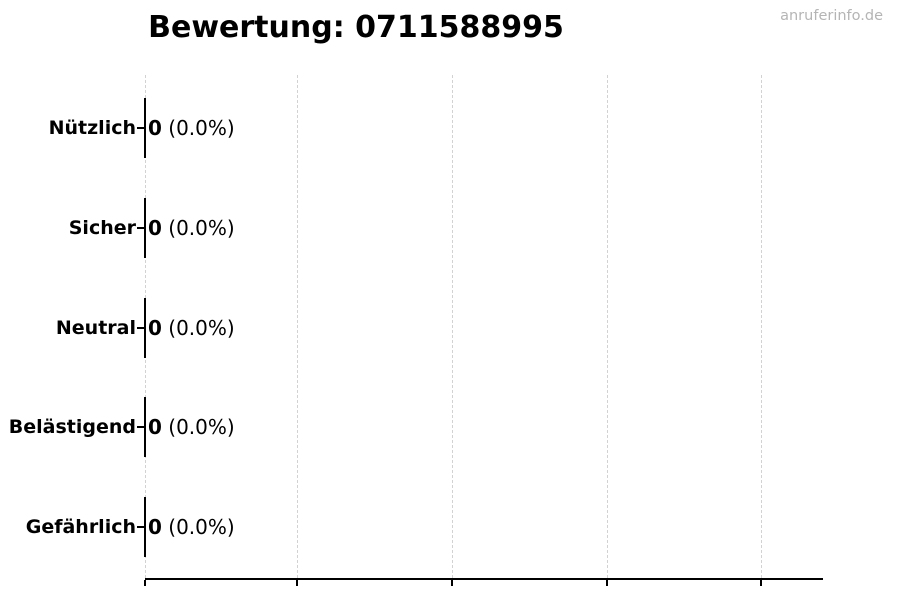  I want to click on category-label-3: Belästigend, so click(72, 427).